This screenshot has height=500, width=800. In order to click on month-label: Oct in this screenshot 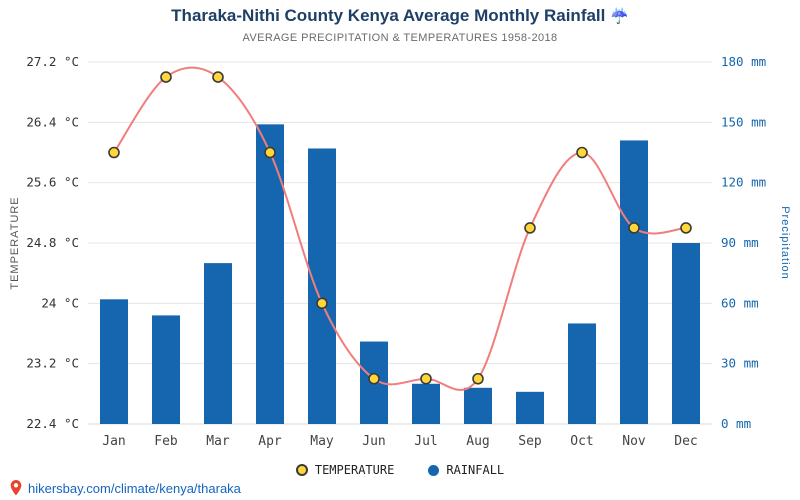, I will do `click(581, 441)`.